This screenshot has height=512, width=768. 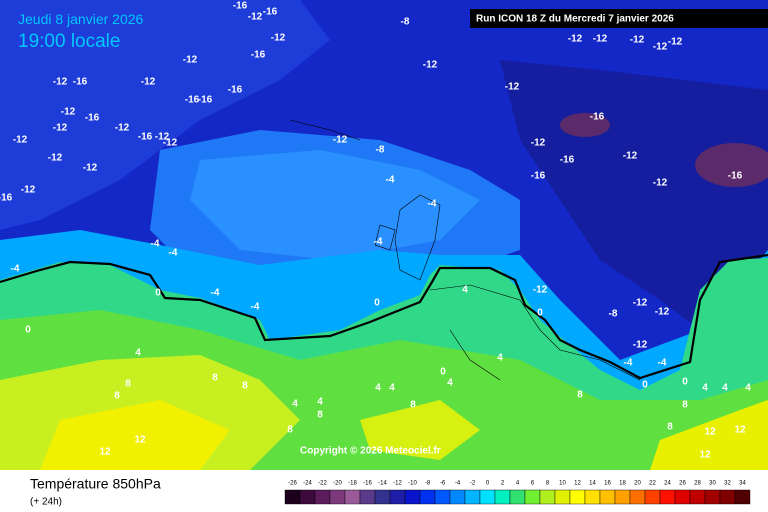 I want to click on legend-tick-label: 34, so click(x=742, y=484).